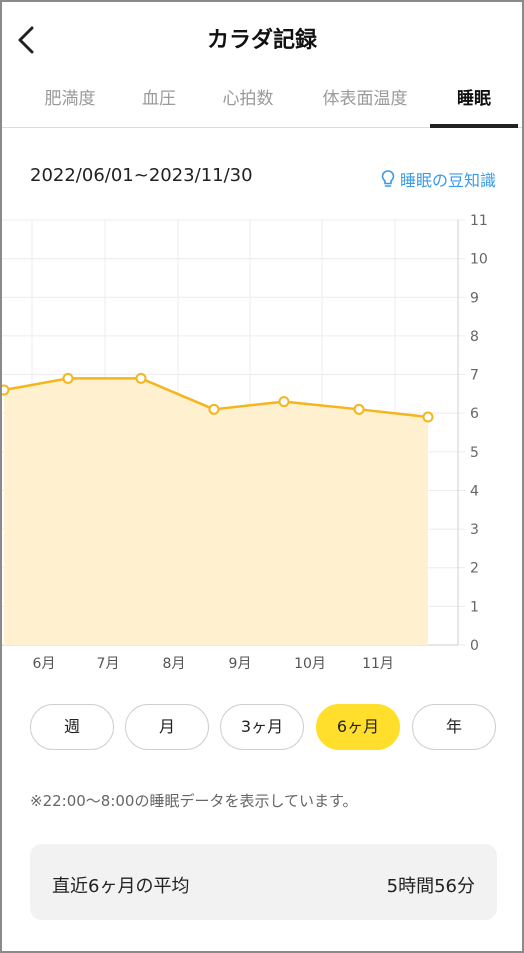 The width and height of the screenshot is (524, 953). What do you see at coordinates (479, 221) in the screenshot?
I see `y-tick-label: 11` at bounding box center [479, 221].